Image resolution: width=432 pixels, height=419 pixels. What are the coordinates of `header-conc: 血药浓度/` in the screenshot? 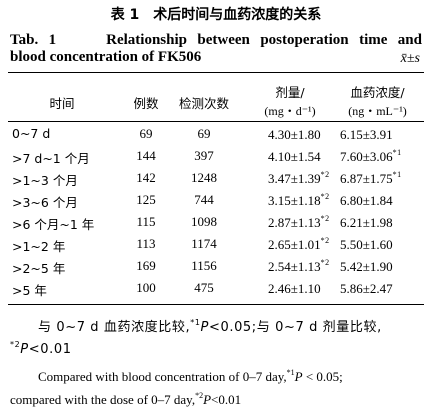 It's located at (377, 92).